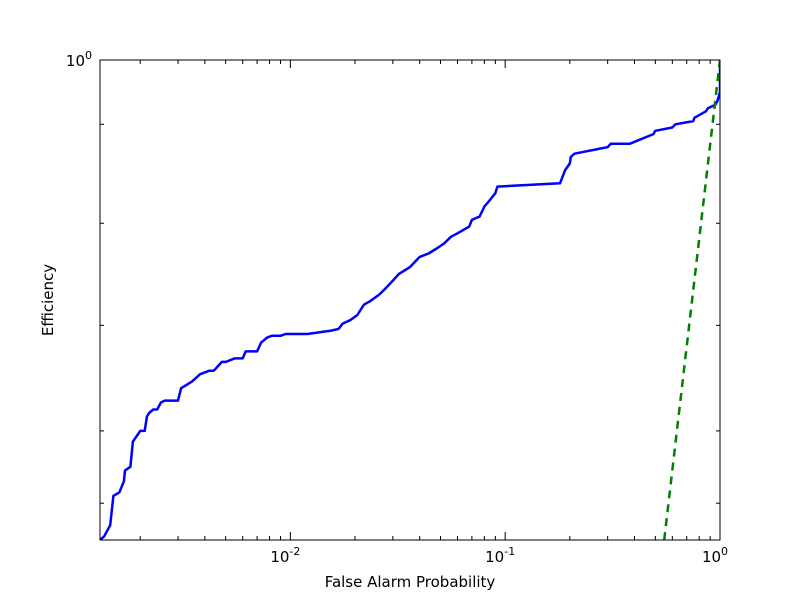 The width and height of the screenshot is (800, 604). Describe the element at coordinates (79, 59) in the screenshot. I see `y-tick-label: 100` at that location.